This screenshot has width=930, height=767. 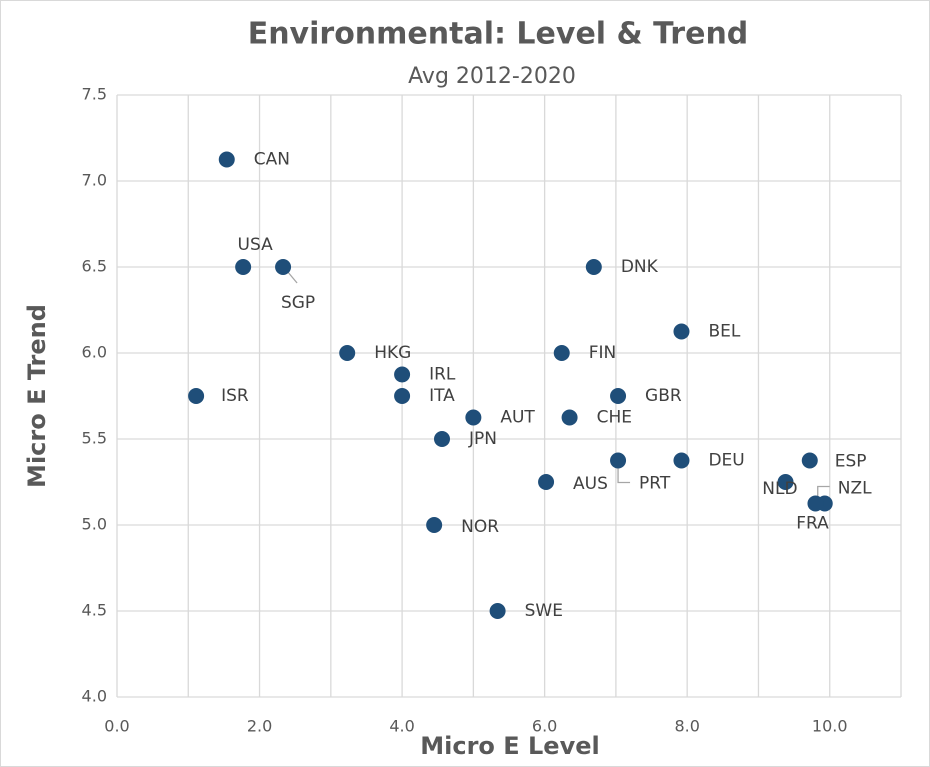 What do you see at coordinates (498, 34) in the screenshot?
I see `chart-title: Environmental: Level & Trend` at bounding box center [498, 34].